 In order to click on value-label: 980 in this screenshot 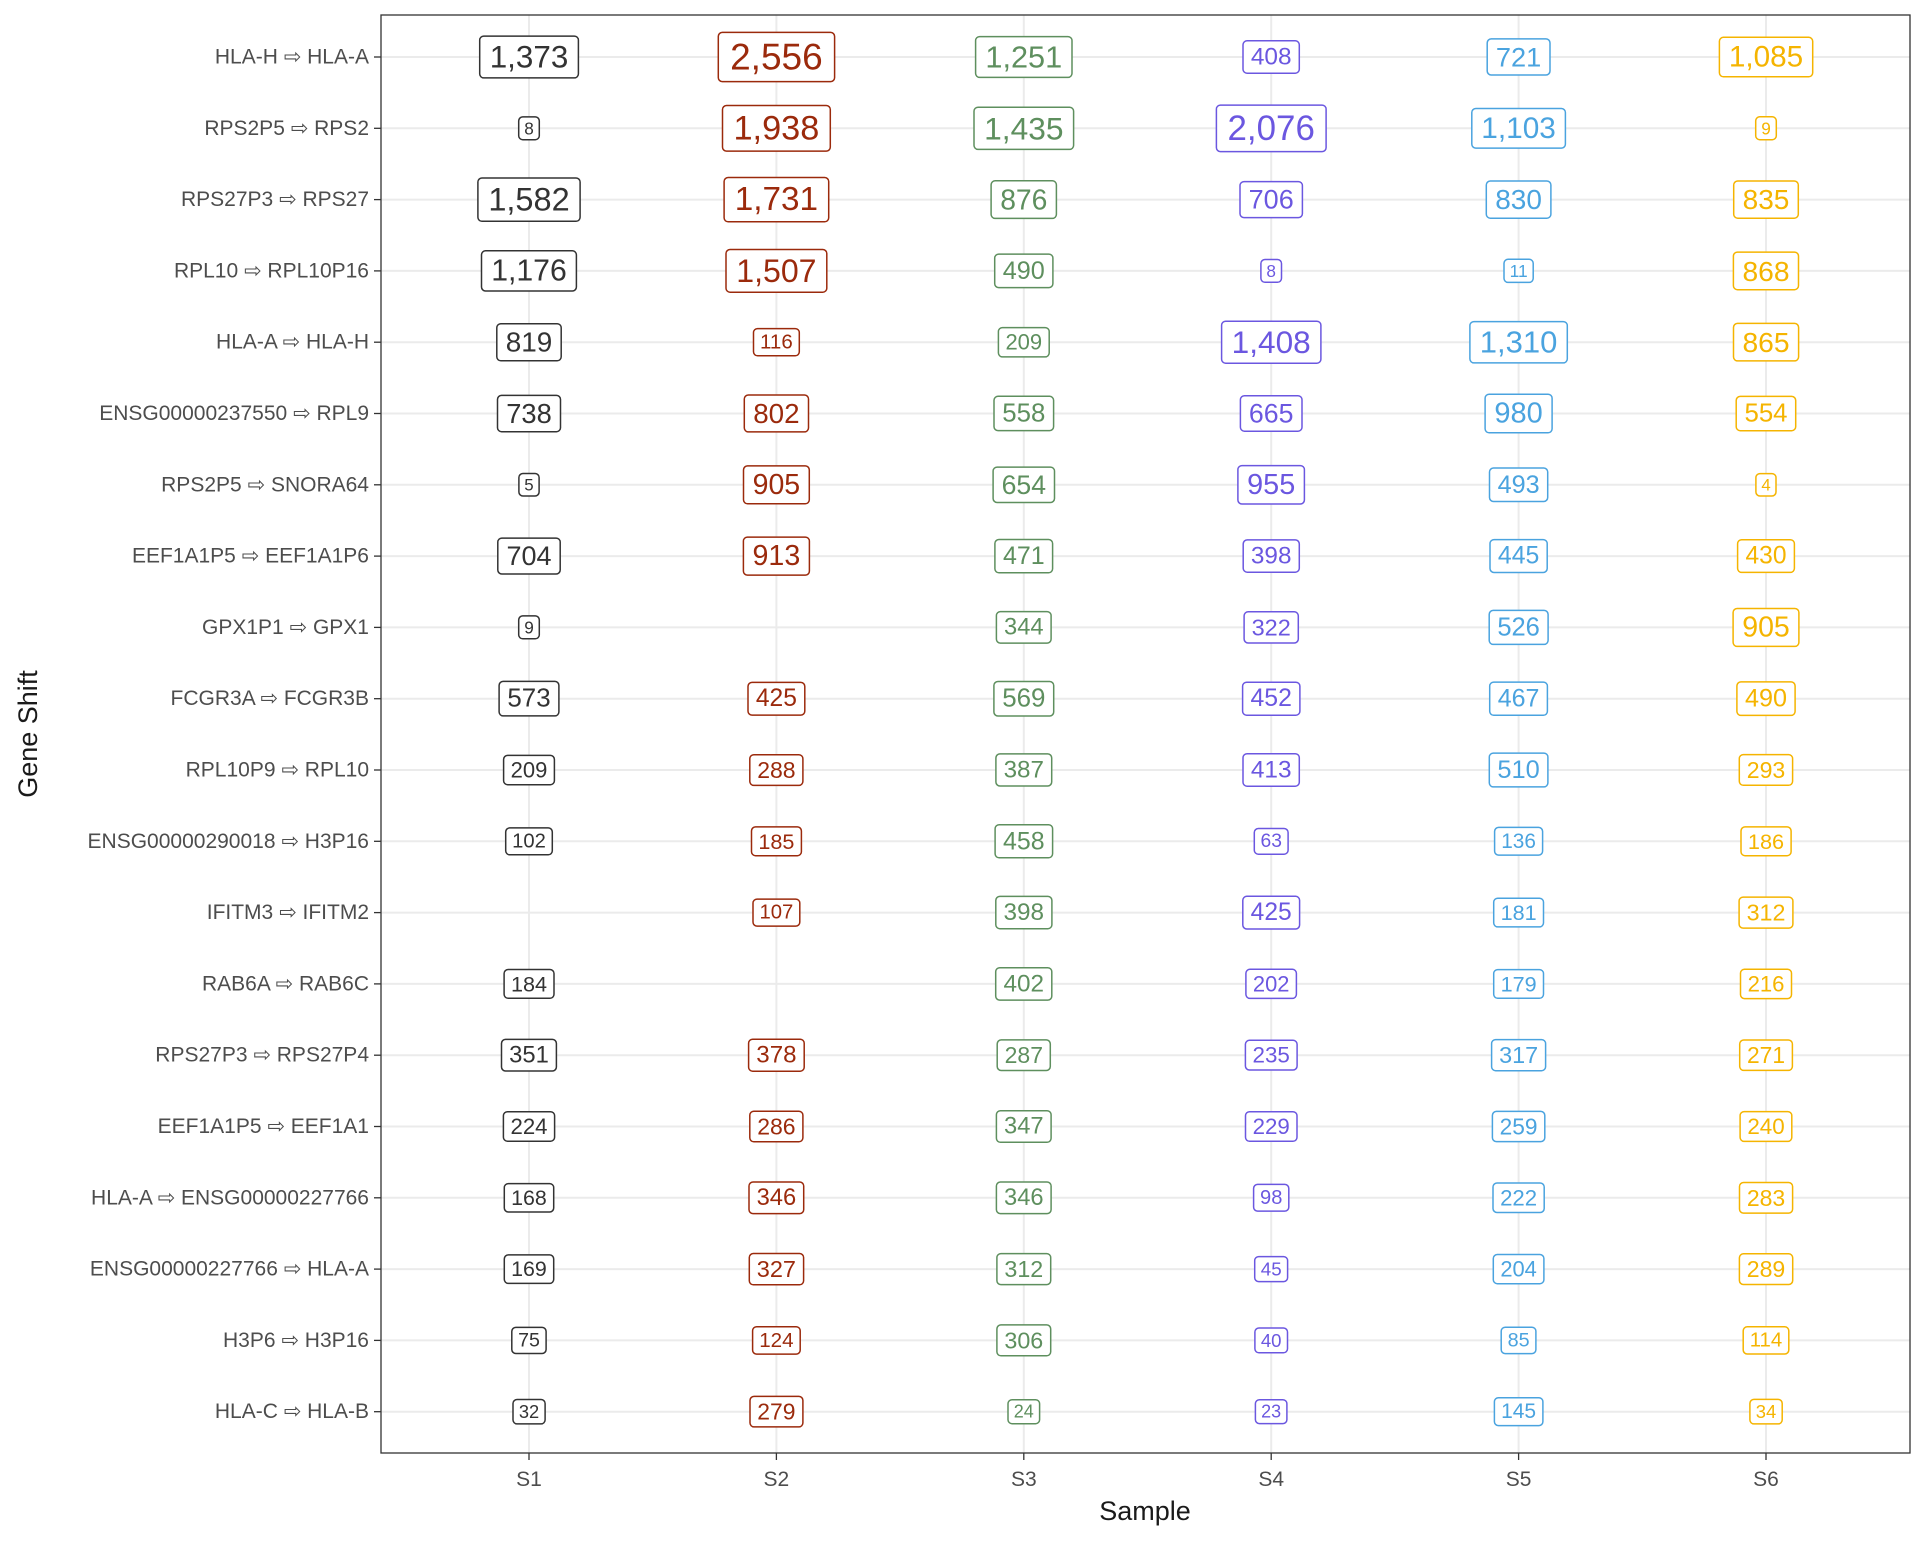, I will do `click(1518, 413)`.